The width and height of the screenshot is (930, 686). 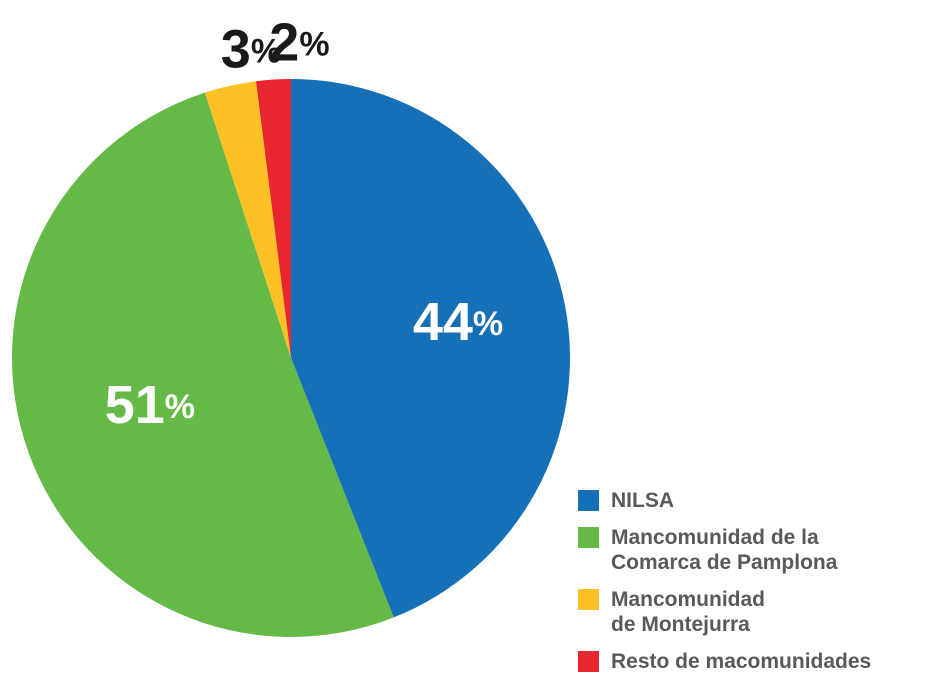 I want to click on data-label: 51%, so click(x=150, y=405).